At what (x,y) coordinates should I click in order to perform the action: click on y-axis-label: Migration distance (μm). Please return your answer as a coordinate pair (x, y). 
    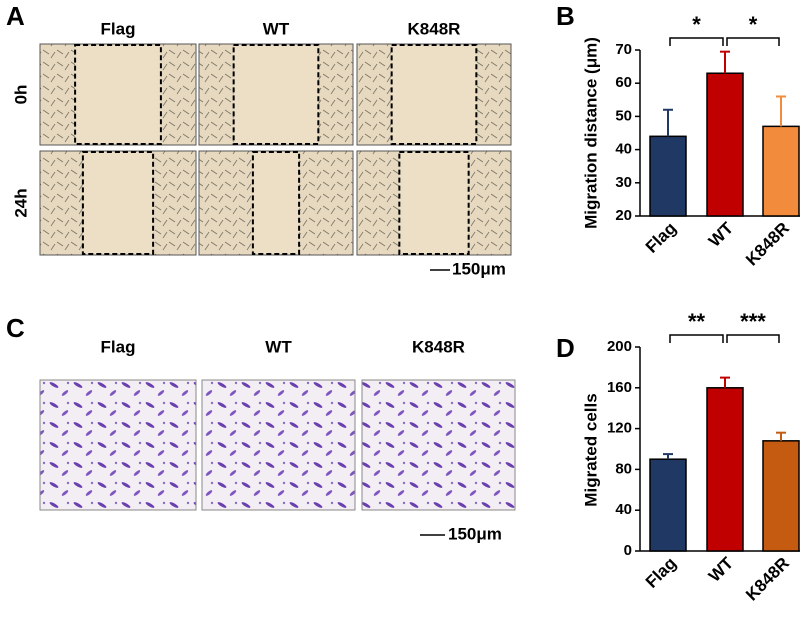
    Looking at the image, I should click on (590, 133).